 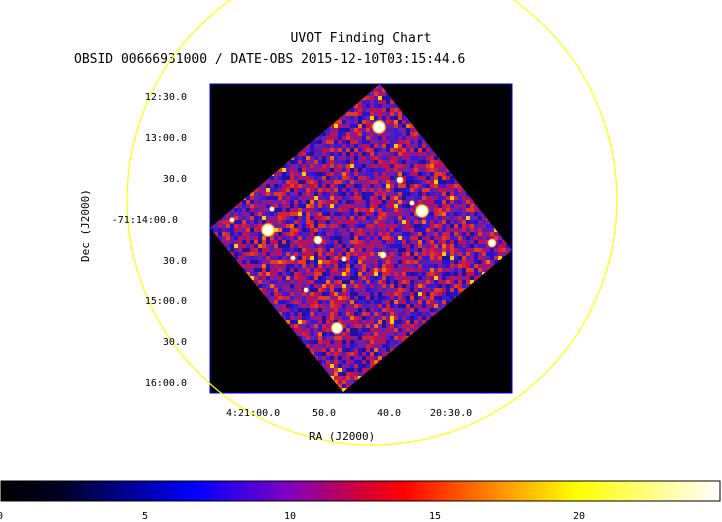 I want to click on ra-tick-label: 4:21:00.0, so click(x=253, y=413).